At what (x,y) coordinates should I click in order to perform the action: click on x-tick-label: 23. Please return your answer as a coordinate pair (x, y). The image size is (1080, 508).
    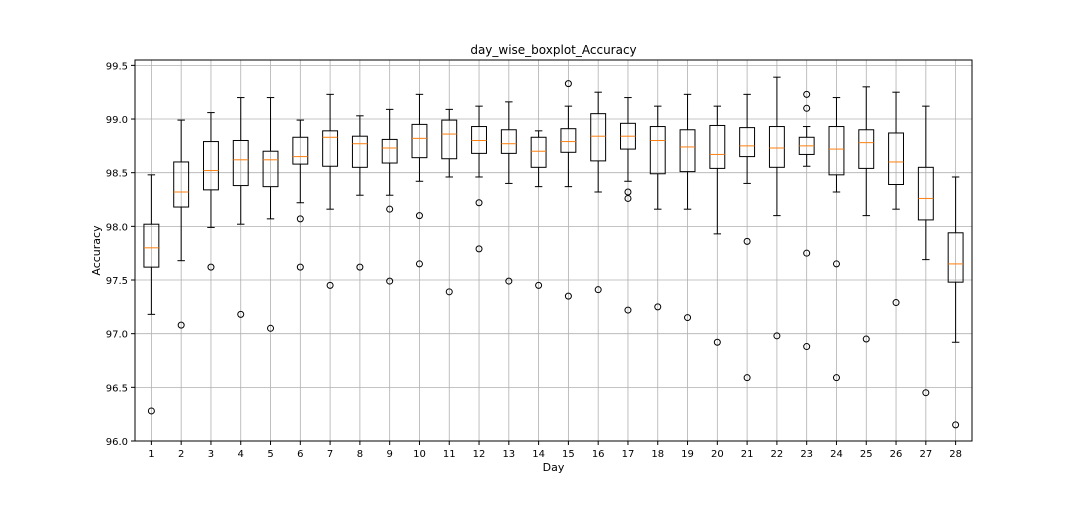
    Looking at the image, I should click on (806, 454).